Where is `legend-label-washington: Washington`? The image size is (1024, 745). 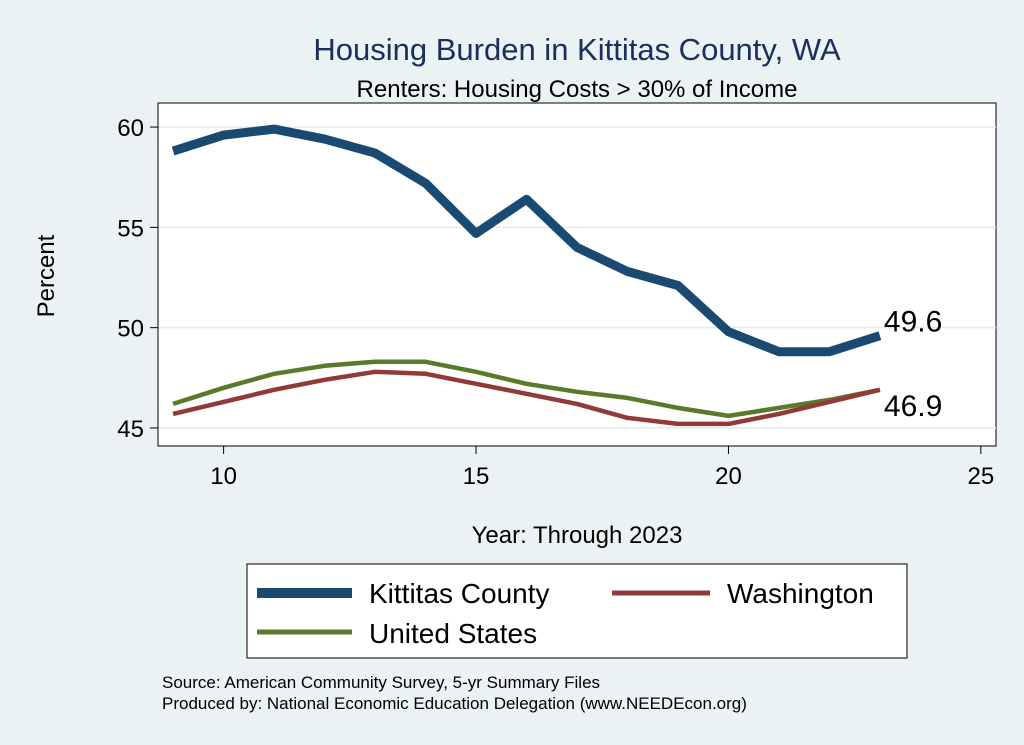 legend-label-washington: Washington is located at coordinates (800, 593).